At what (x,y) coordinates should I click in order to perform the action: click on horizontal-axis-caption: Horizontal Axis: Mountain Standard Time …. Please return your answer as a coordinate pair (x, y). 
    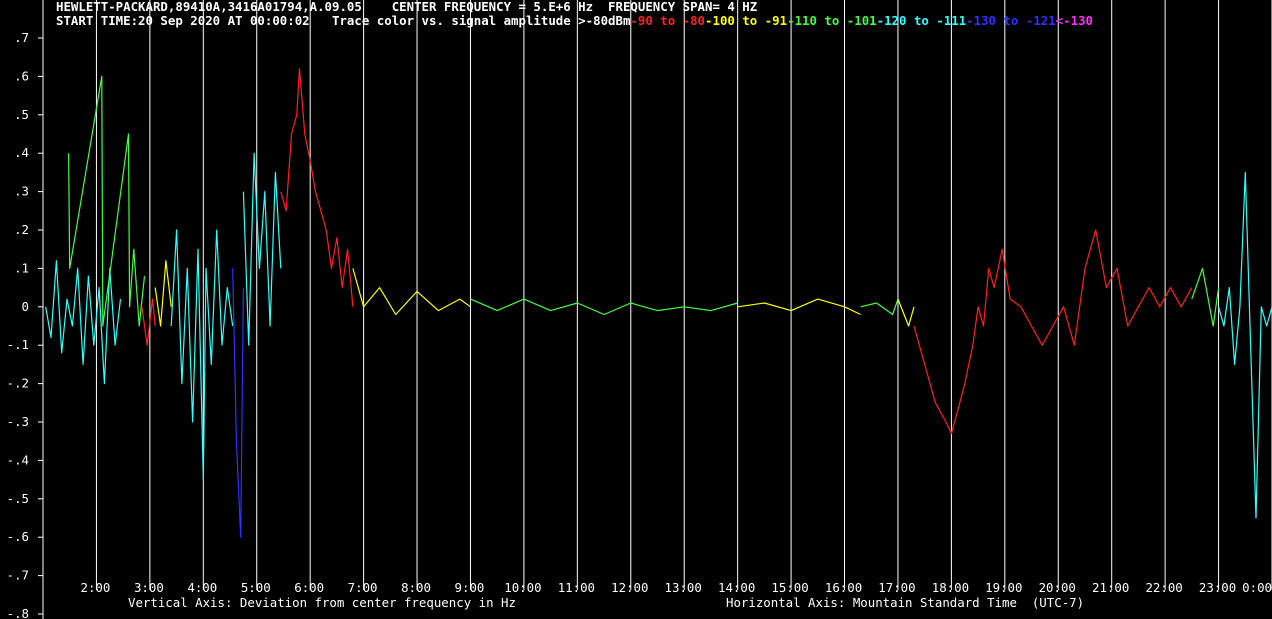
    Looking at the image, I should click on (905, 602).